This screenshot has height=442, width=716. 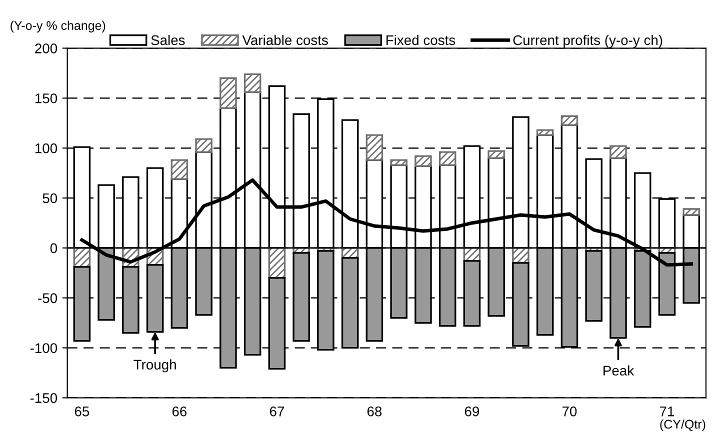 What do you see at coordinates (46, 49) in the screenshot?
I see `y-tick-label: 200` at bounding box center [46, 49].